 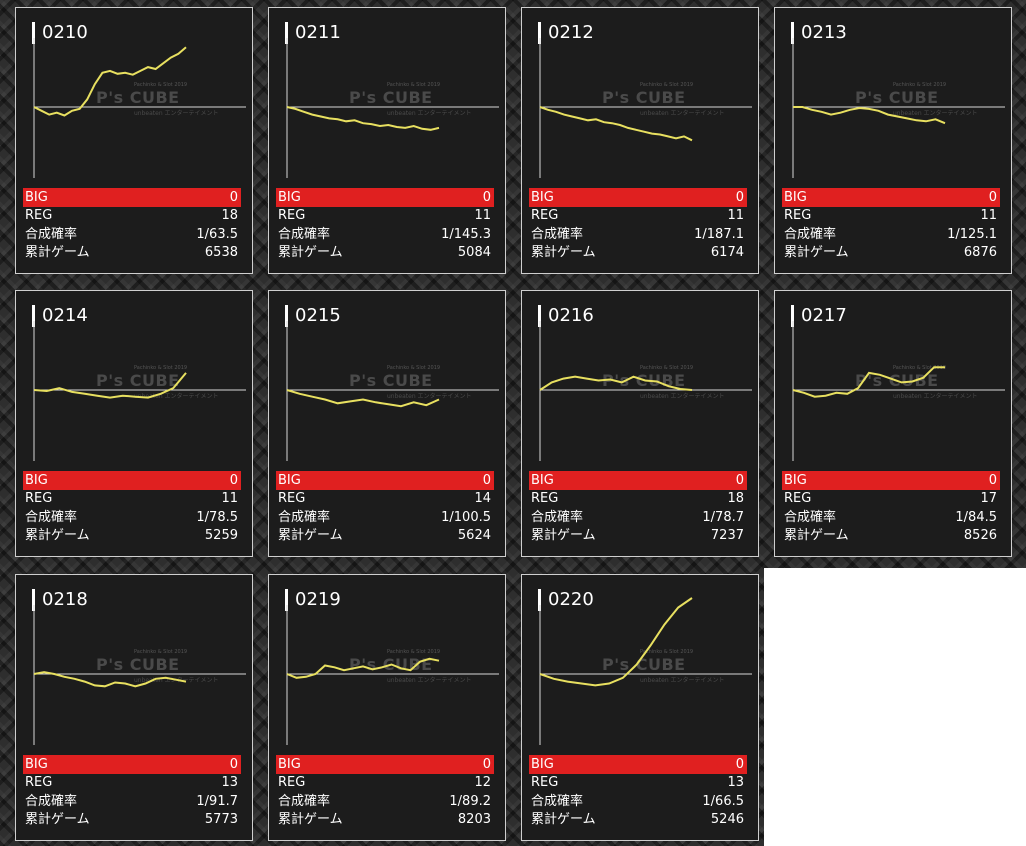 I want to click on games-row: 累計ゲーム 6876, so click(x=891, y=253).